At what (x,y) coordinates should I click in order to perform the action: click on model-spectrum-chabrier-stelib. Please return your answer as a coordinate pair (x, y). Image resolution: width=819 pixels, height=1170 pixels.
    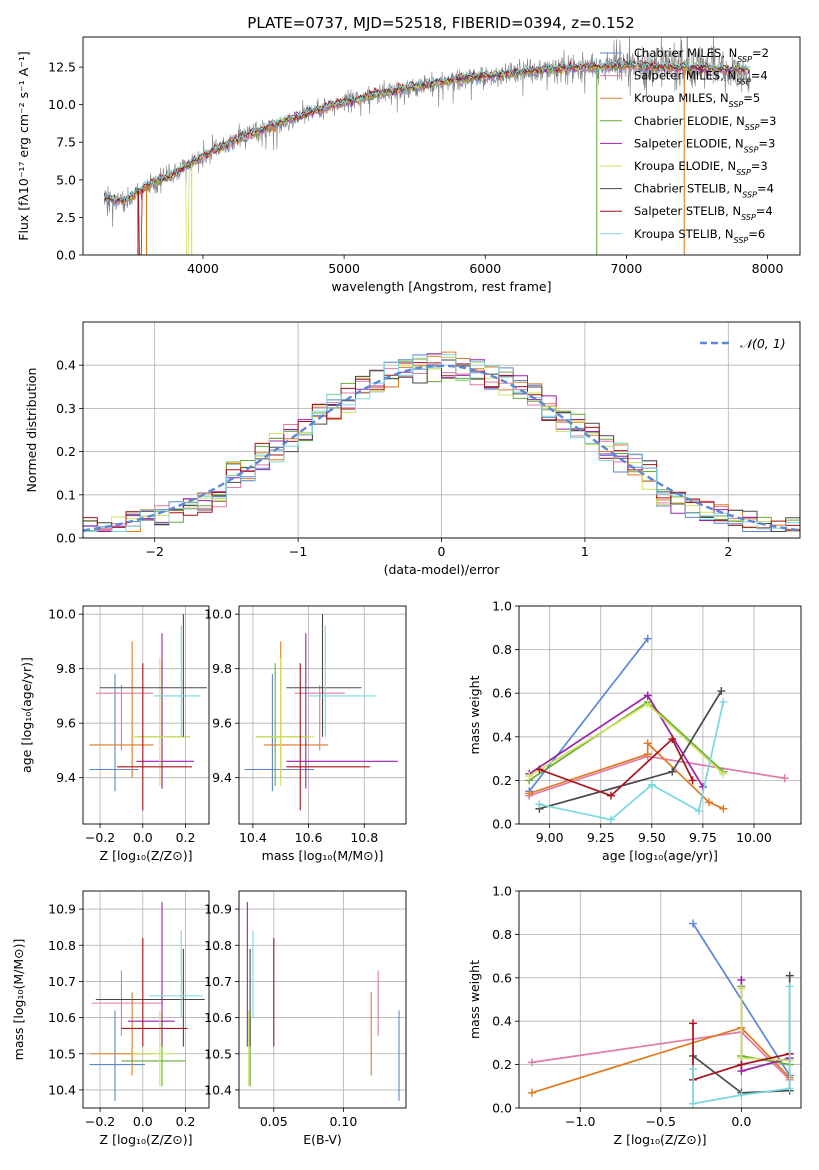
    Looking at the image, I should click on (426, 131).